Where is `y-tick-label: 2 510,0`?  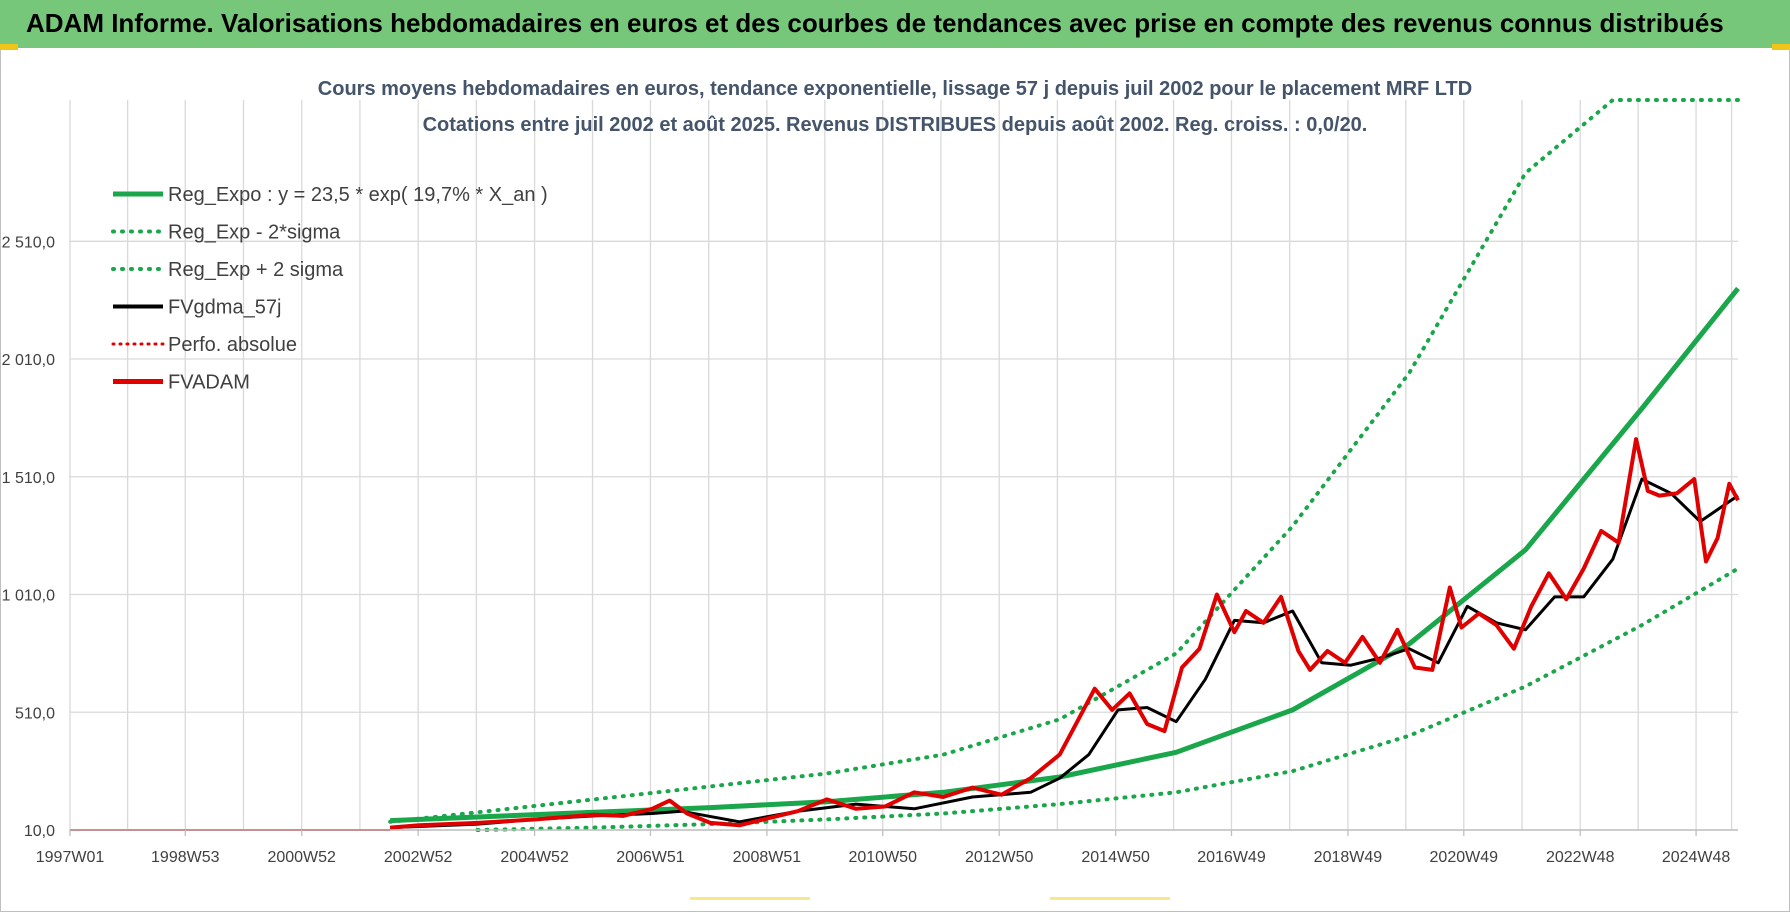 y-tick-label: 2 510,0 is located at coordinates (28, 242).